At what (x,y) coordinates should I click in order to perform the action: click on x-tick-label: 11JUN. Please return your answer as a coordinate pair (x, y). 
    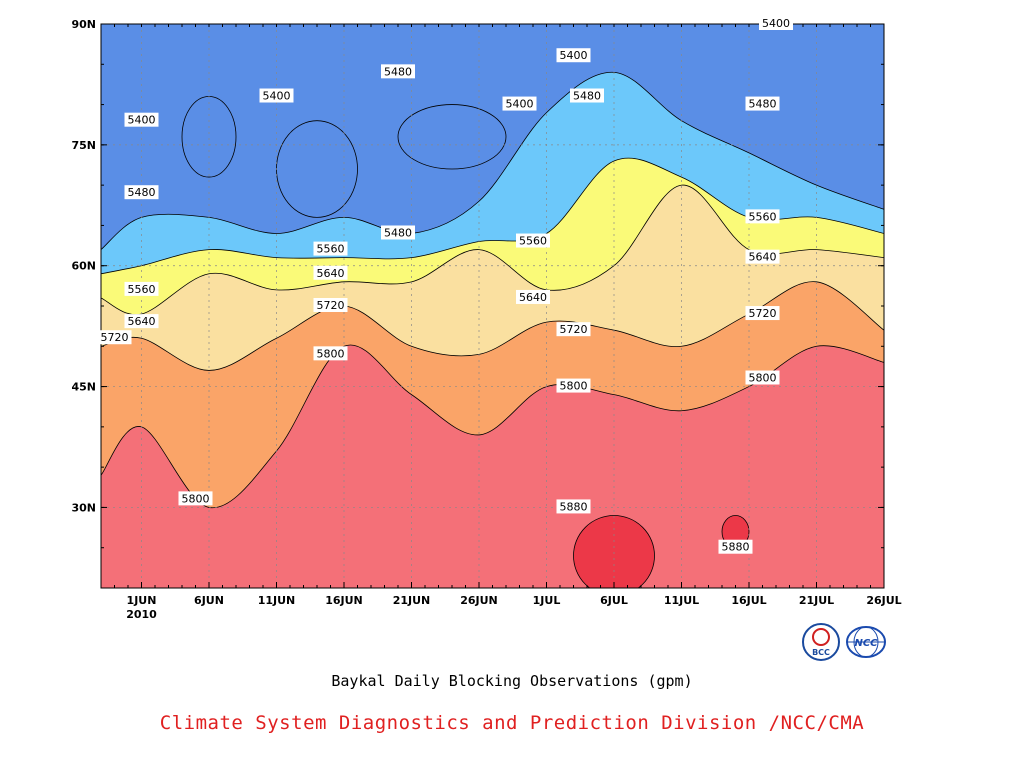
    Looking at the image, I should click on (277, 600).